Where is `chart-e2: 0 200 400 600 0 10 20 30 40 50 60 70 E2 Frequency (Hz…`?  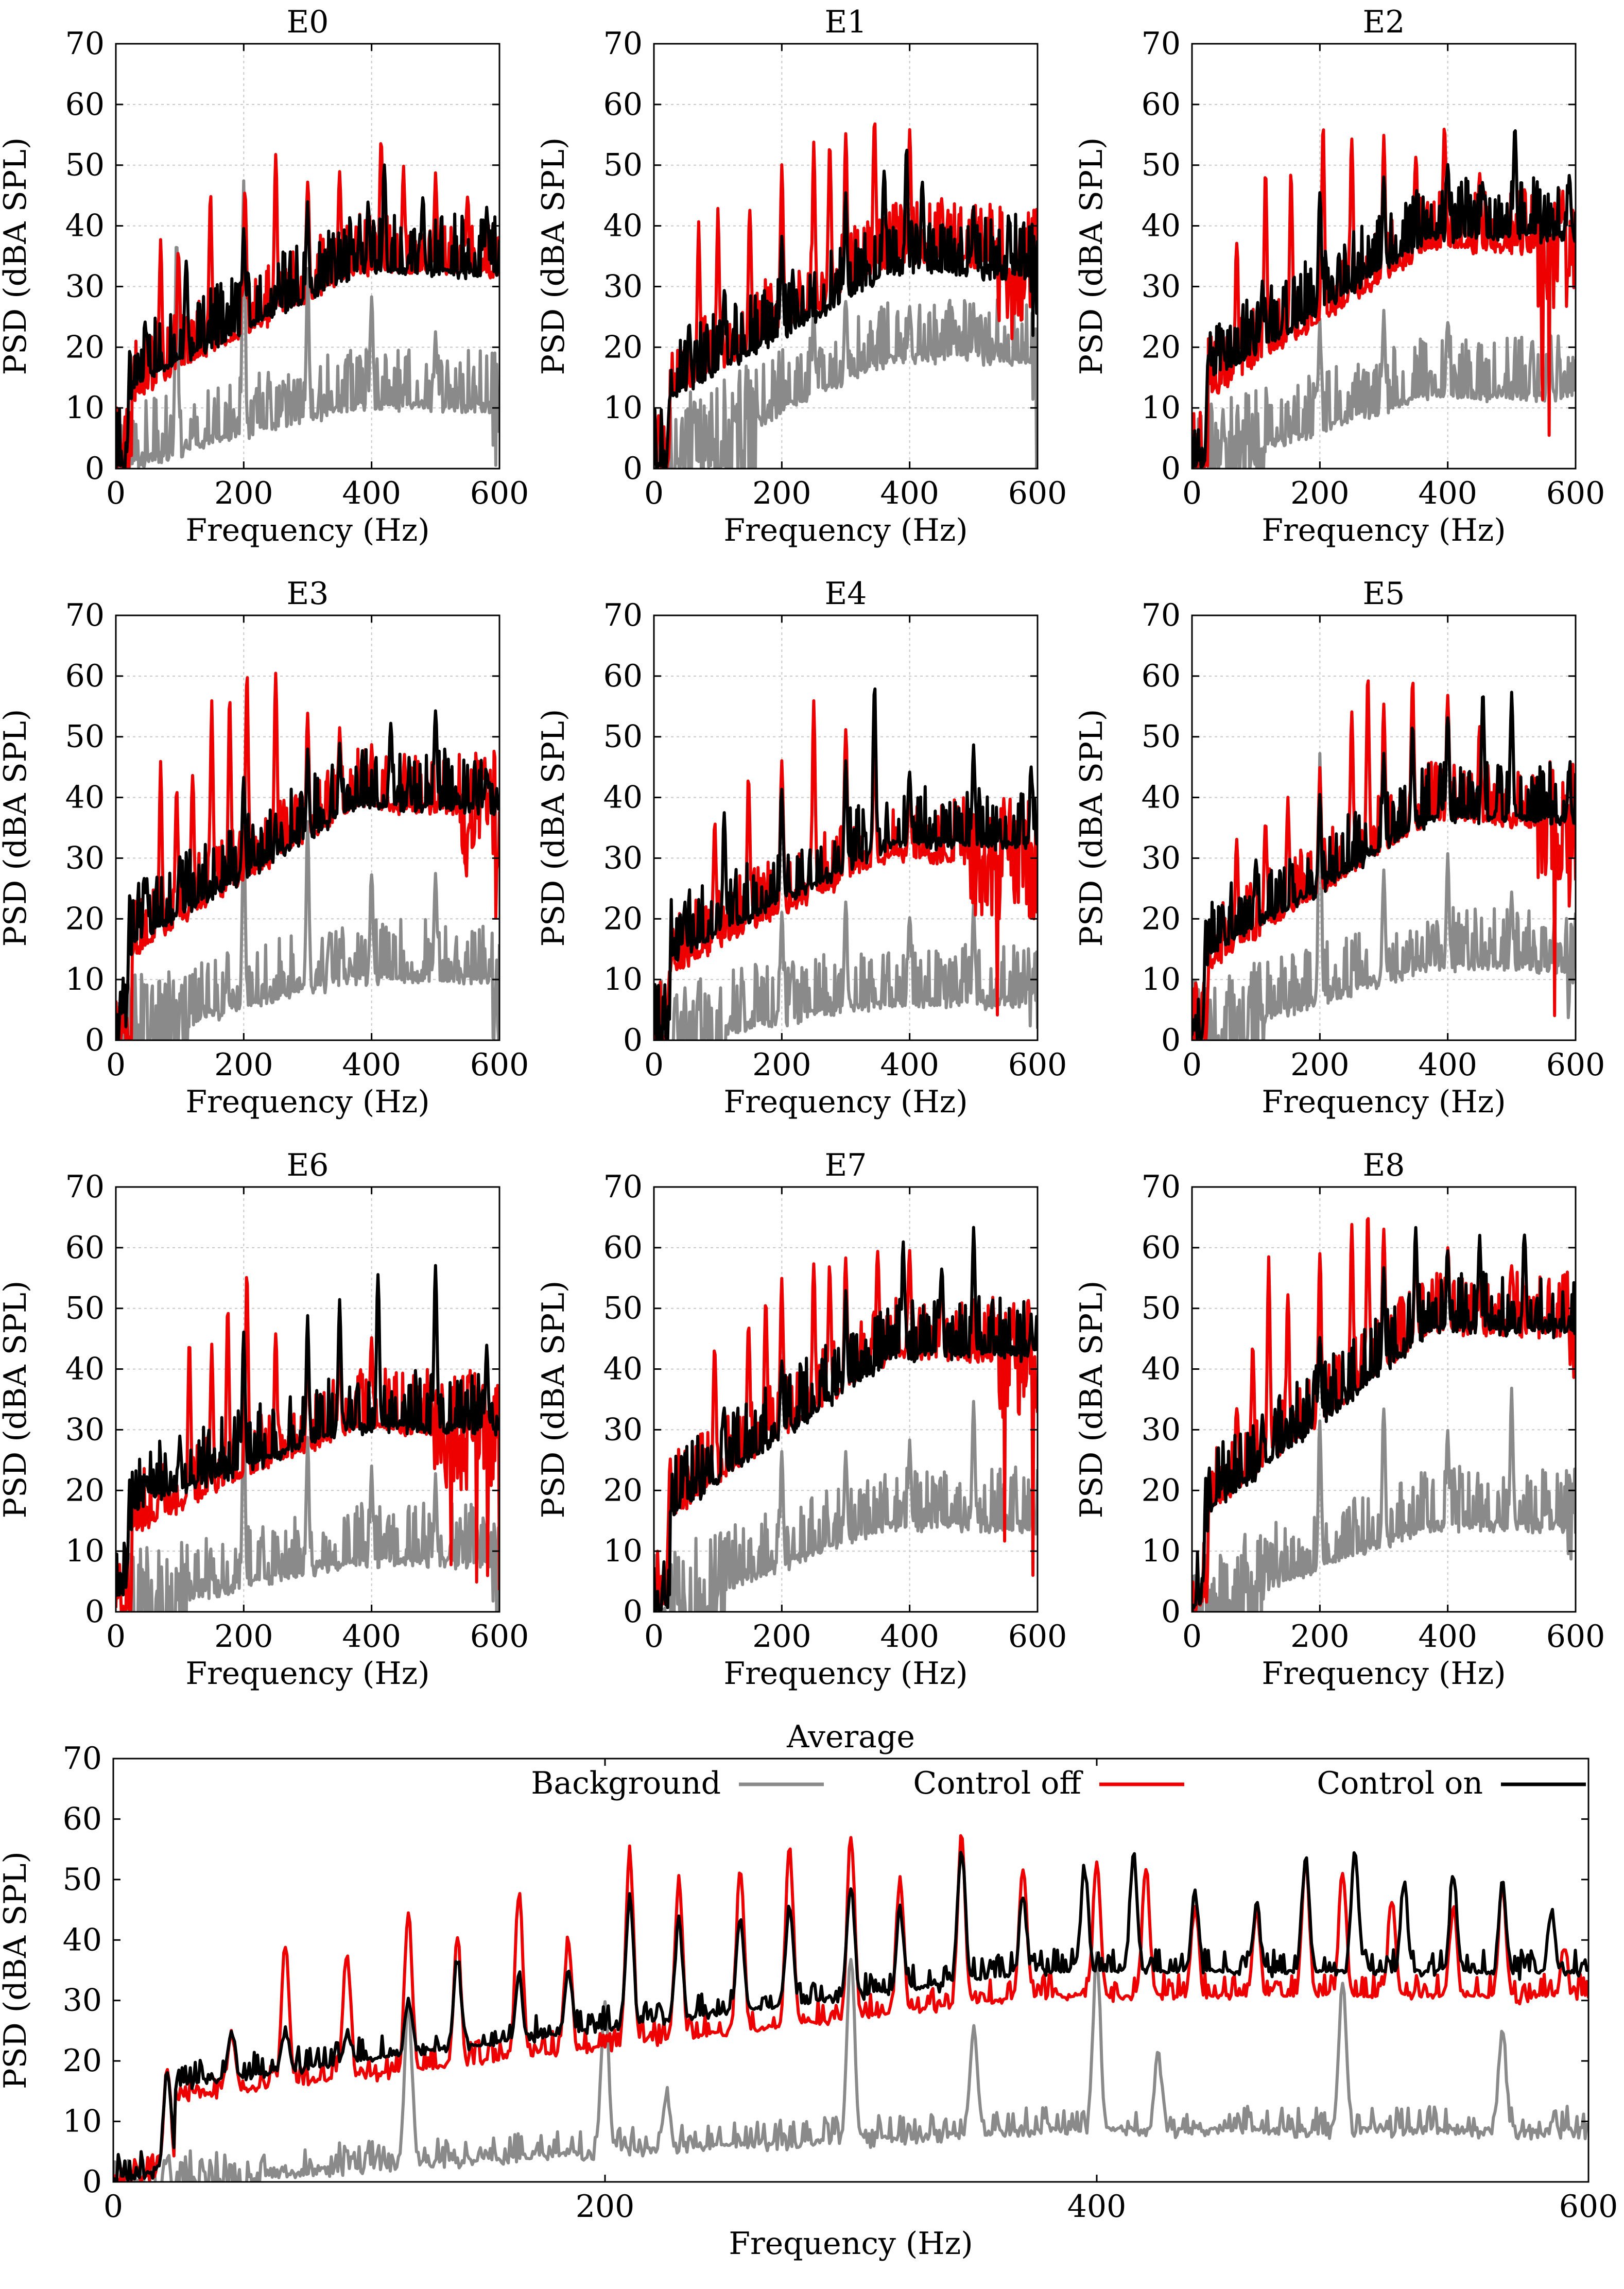 chart-e2: 0 200 400 600 0 10 20 30 40 50 60 70 E2 Frequency (Hz… is located at coordinates (1339, 276).